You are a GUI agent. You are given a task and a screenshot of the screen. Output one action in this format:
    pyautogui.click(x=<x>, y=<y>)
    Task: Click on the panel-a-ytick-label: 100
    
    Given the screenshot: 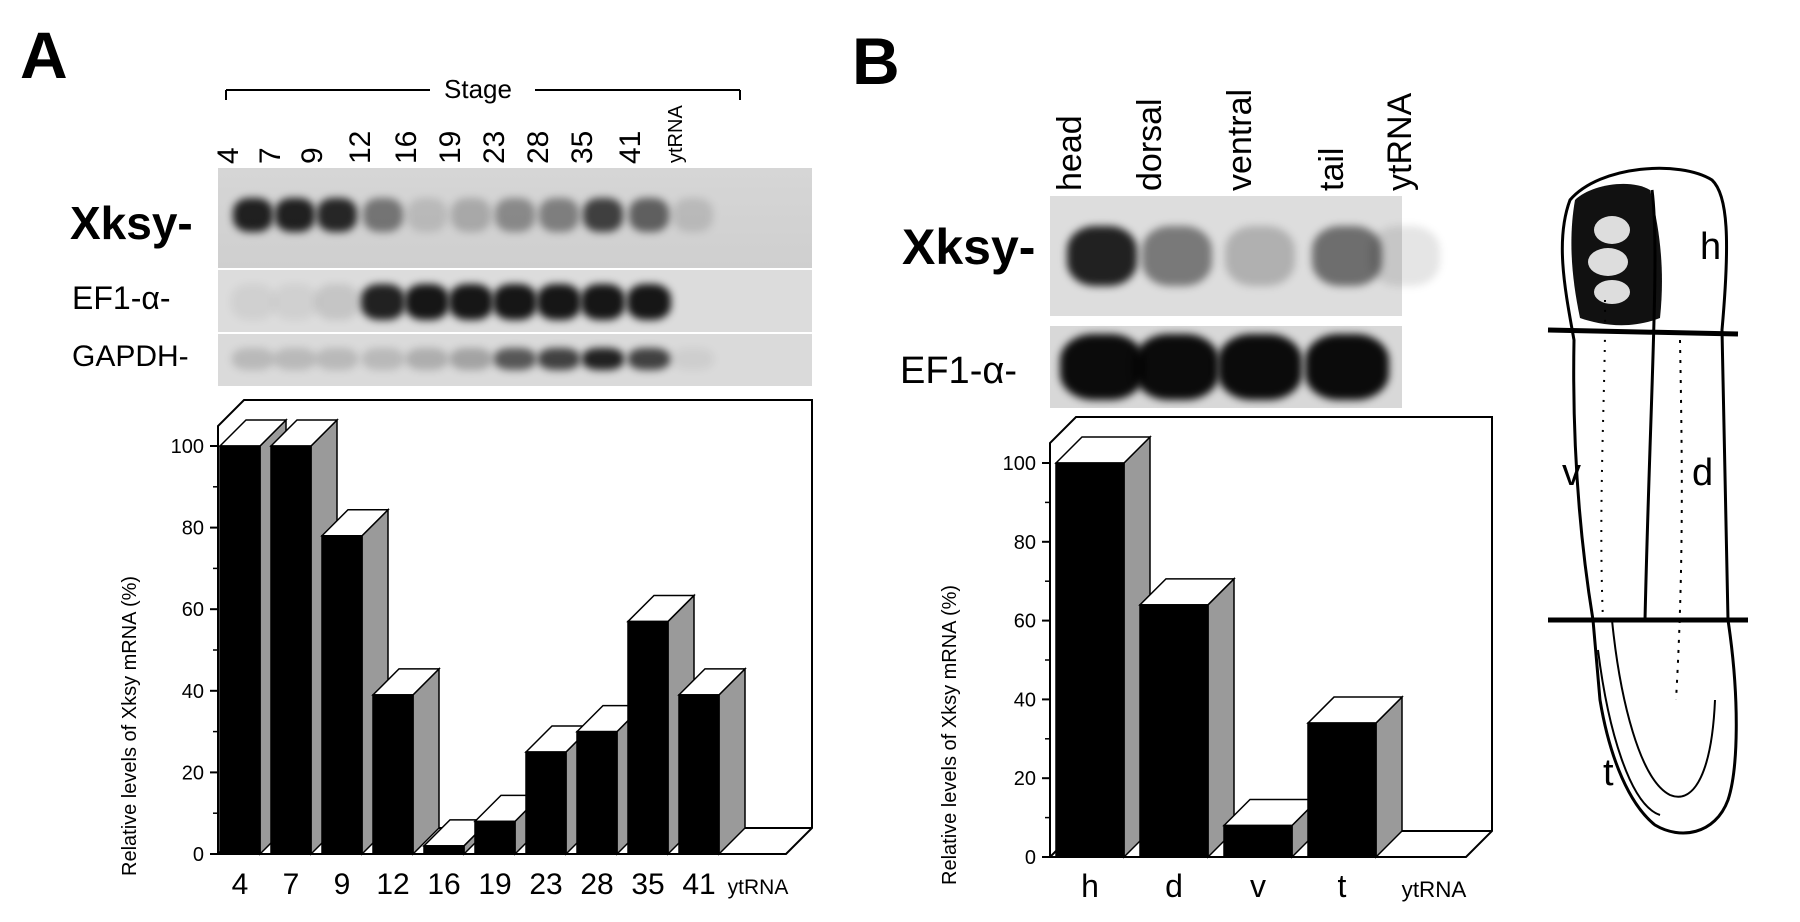 What is the action you would take?
    pyautogui.click(x=187, y=447)
    